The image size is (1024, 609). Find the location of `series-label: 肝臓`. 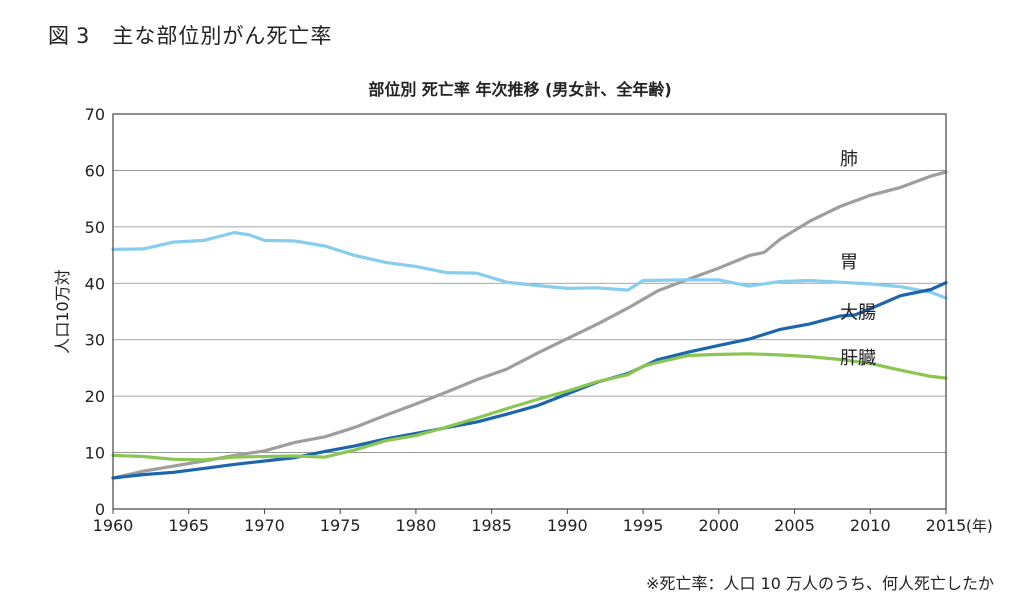

series-label: 肝臓 is located at coordinates (858, 358).